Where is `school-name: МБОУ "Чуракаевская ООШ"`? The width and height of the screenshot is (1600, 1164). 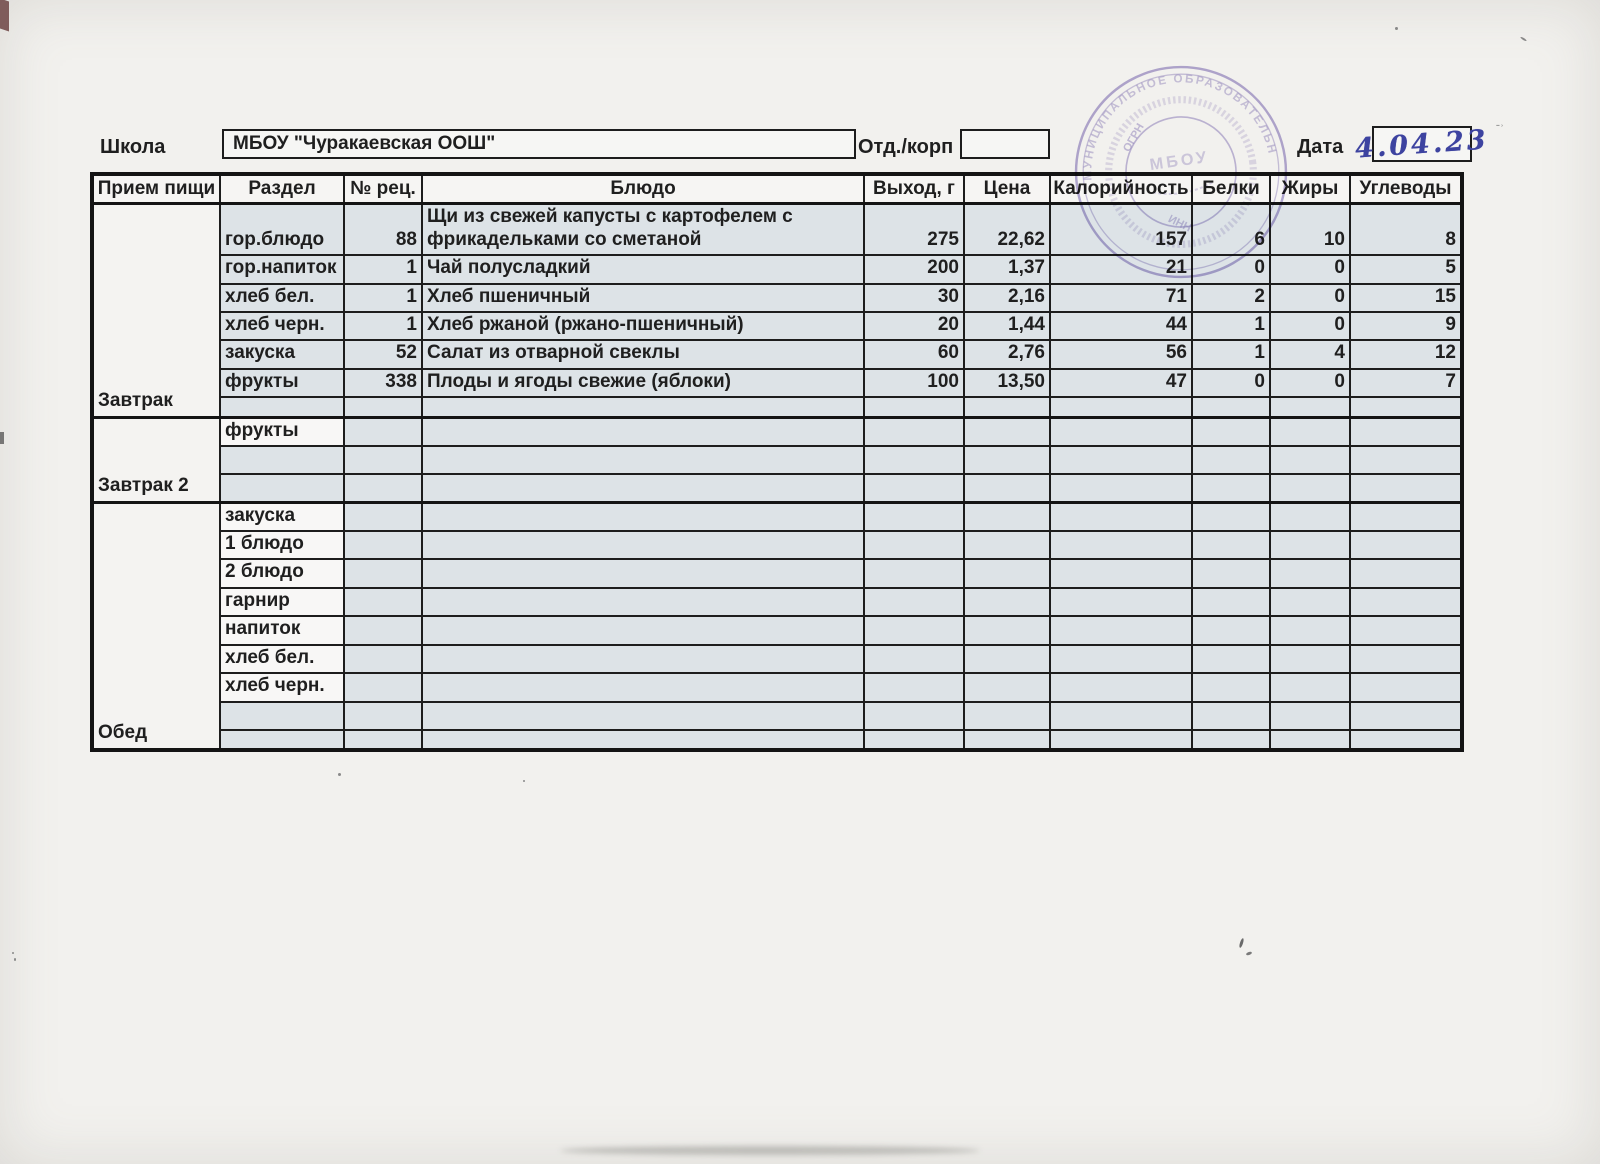 school-name: МБОУ "Чуракаевская ООШ" is located at coordinates (364, 143).